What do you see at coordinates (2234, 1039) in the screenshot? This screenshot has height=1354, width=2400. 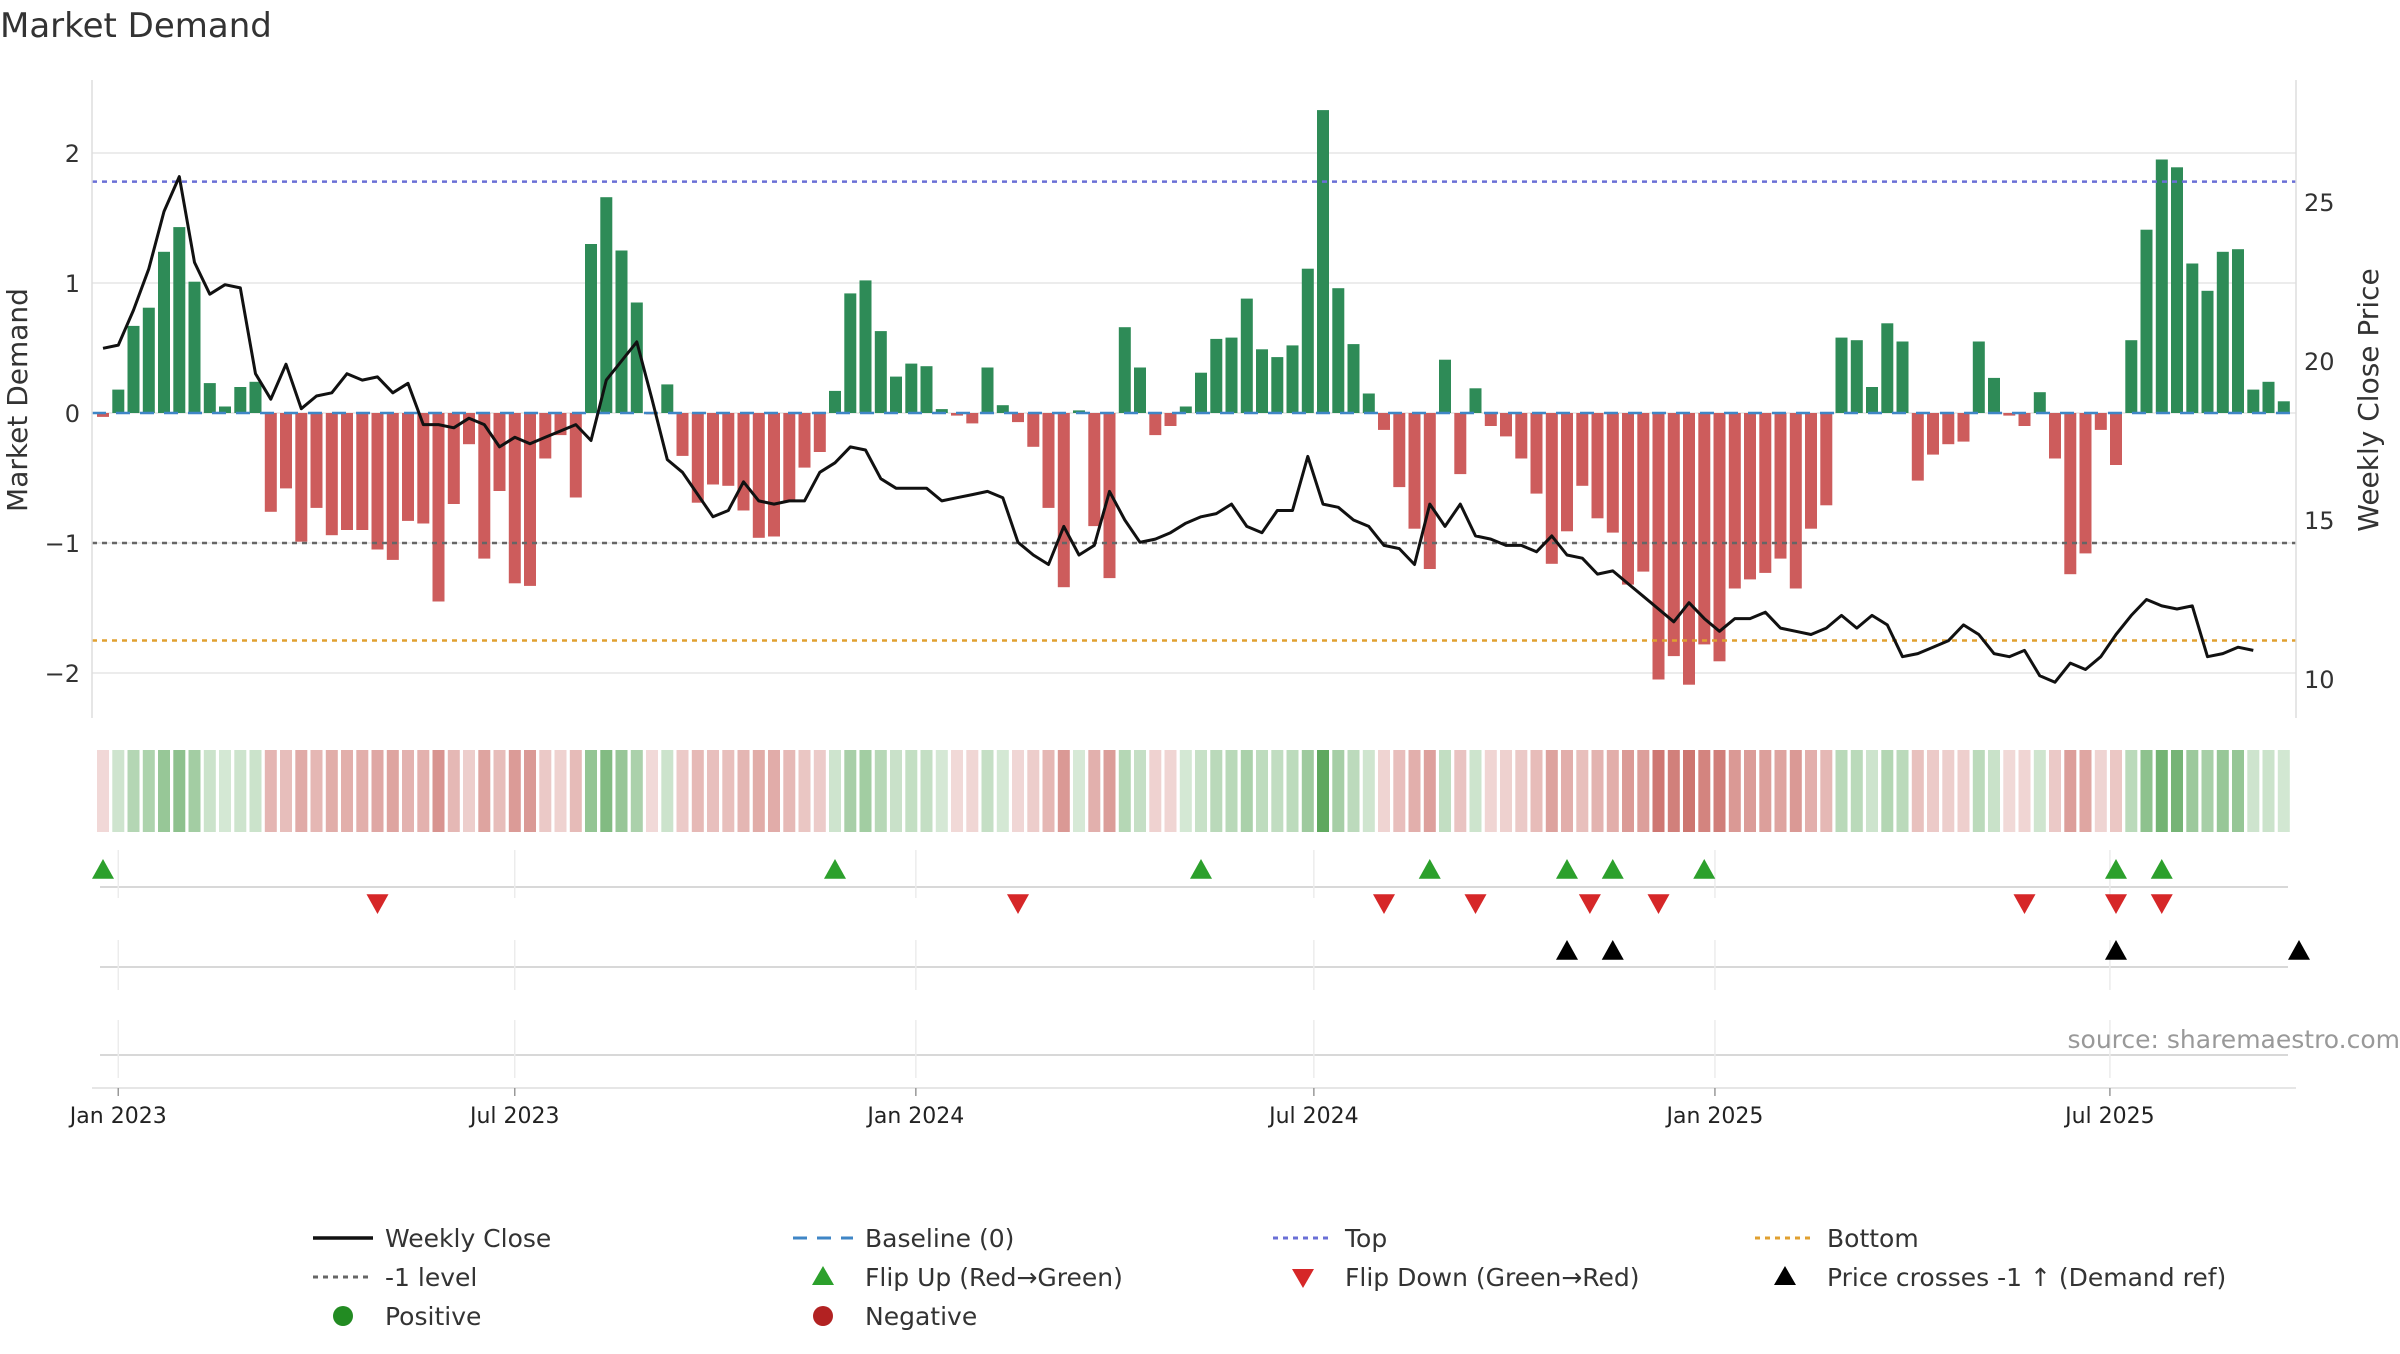 I see `source-attribution: source: sharemaestro.com` at bounding box center [2234, 1039].